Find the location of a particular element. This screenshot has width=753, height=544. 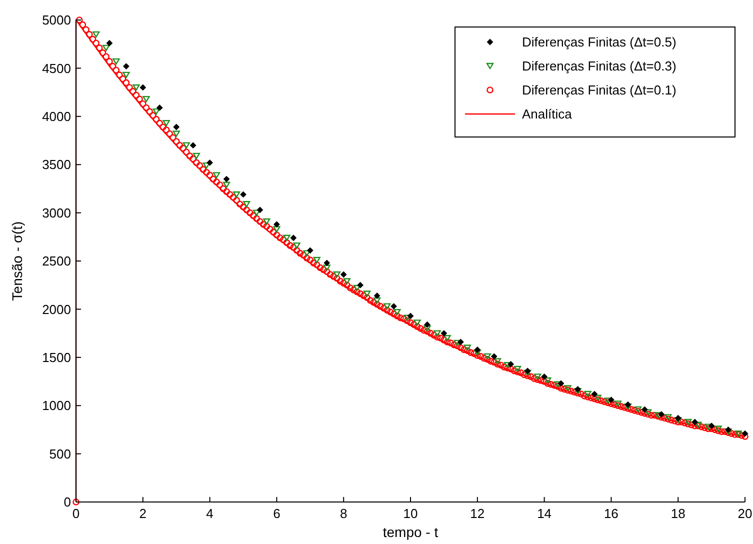

y-tick-label: 4500 is located at coordinates (56, 68).